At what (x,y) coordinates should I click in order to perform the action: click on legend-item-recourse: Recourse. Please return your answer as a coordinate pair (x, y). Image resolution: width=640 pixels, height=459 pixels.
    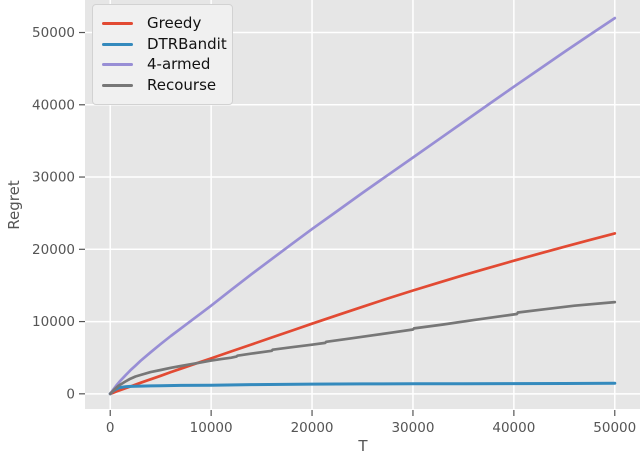
    Looking at the image, I should click on (162, 85).